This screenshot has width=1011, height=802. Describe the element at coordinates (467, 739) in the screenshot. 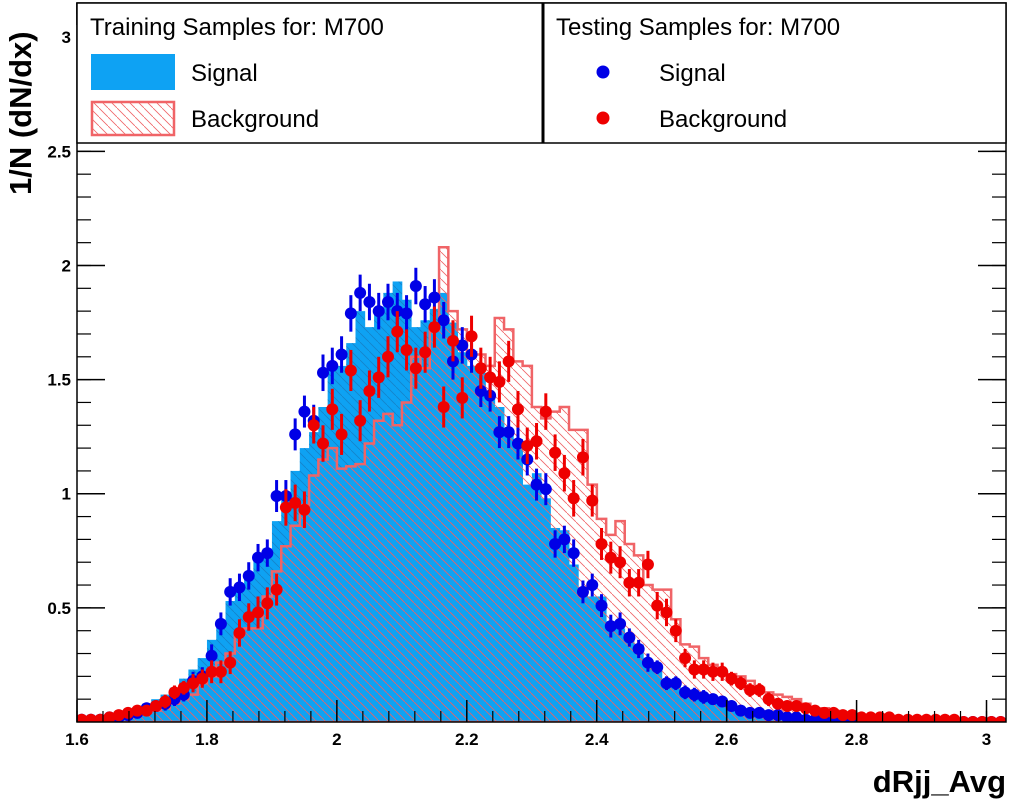

I see `x-tick-label: 2.2` at that location.